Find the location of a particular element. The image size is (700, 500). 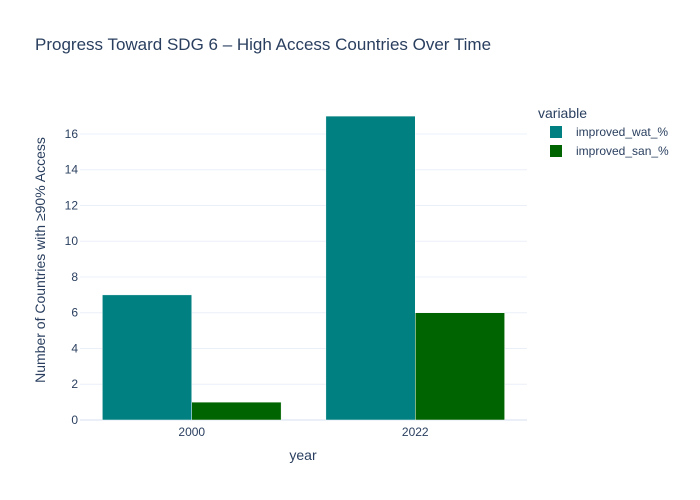

x-tick-label: 2022 is located at coordinates (415, 432).